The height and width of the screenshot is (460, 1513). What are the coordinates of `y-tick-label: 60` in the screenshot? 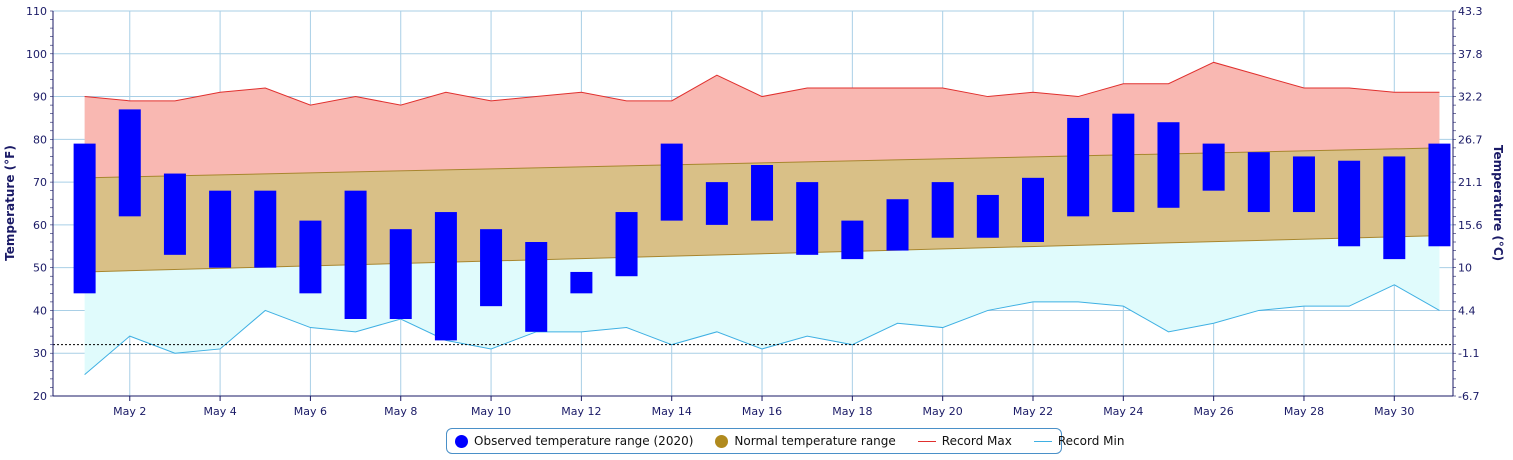 It's located at (40, 225).